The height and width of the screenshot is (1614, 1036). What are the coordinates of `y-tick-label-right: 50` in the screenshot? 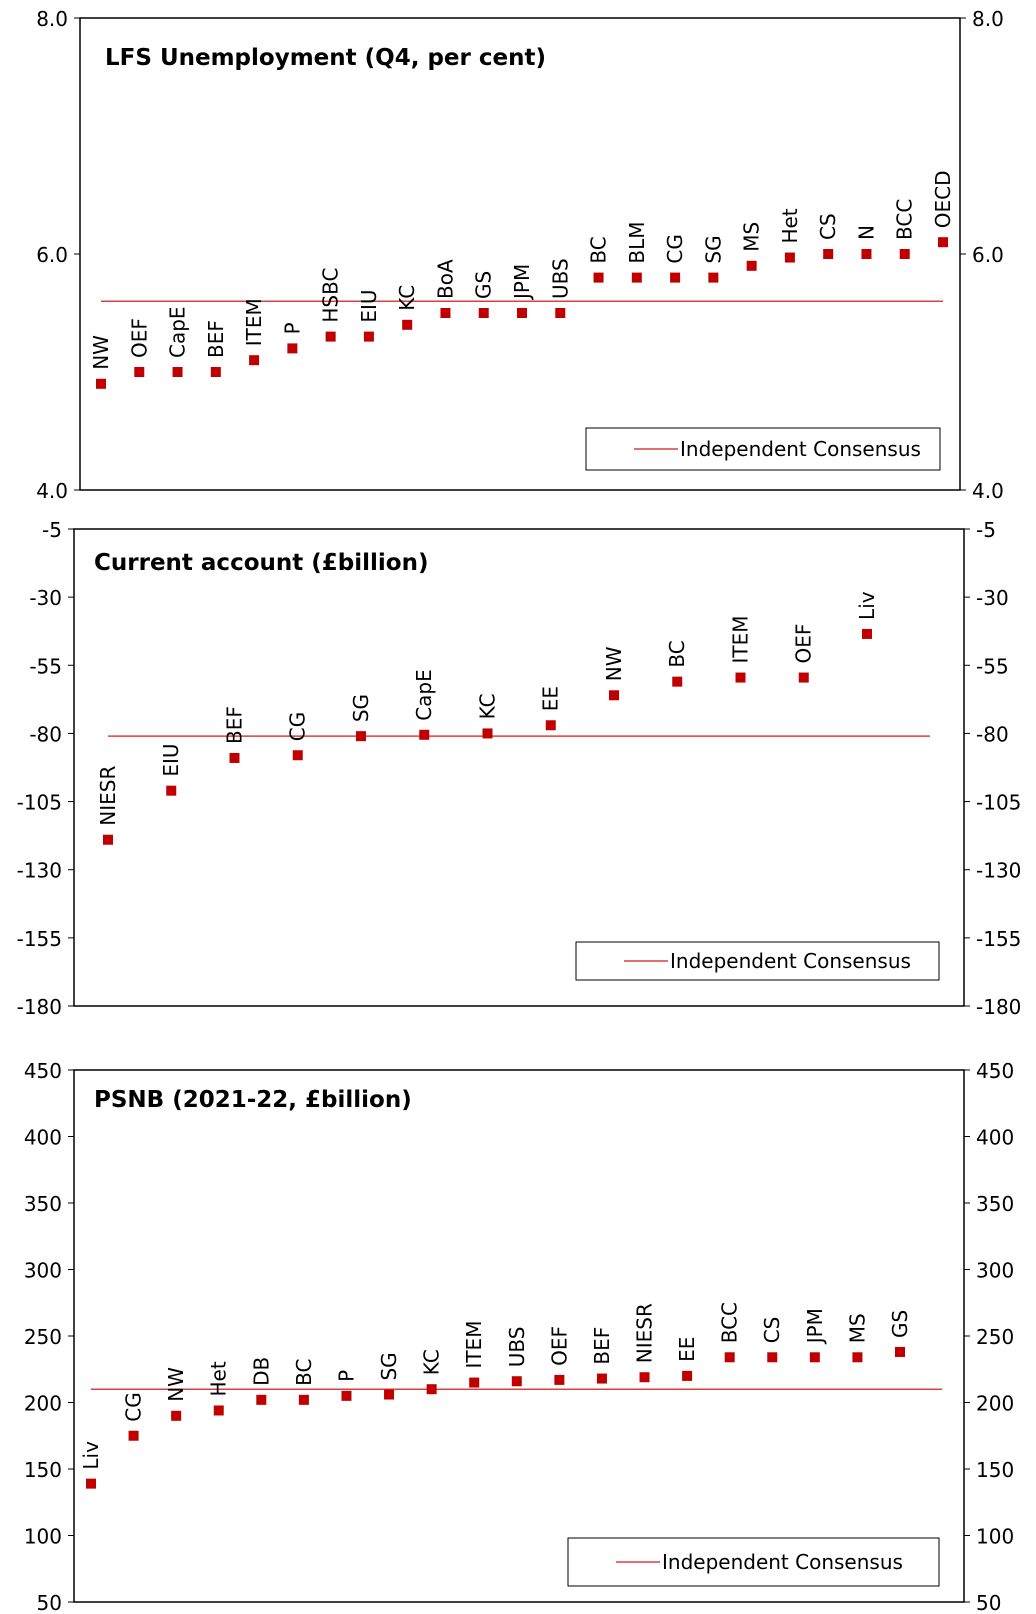 It's located at (988, 1602).